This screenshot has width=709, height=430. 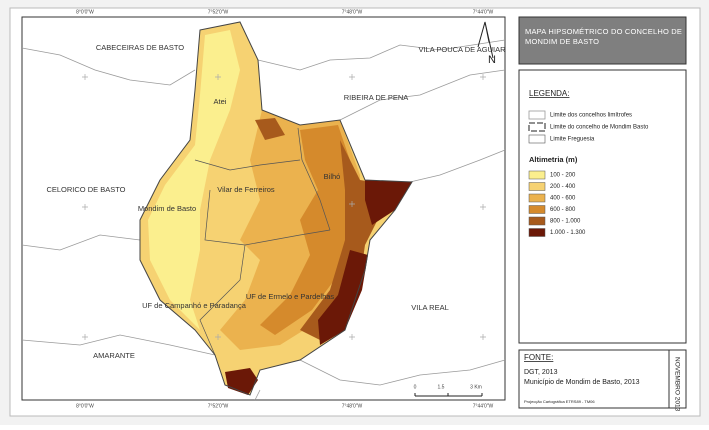 What do you see at coordinates (492, 60) in the screenshot?
I see `north-label: N` at bounding box center [492, 60].